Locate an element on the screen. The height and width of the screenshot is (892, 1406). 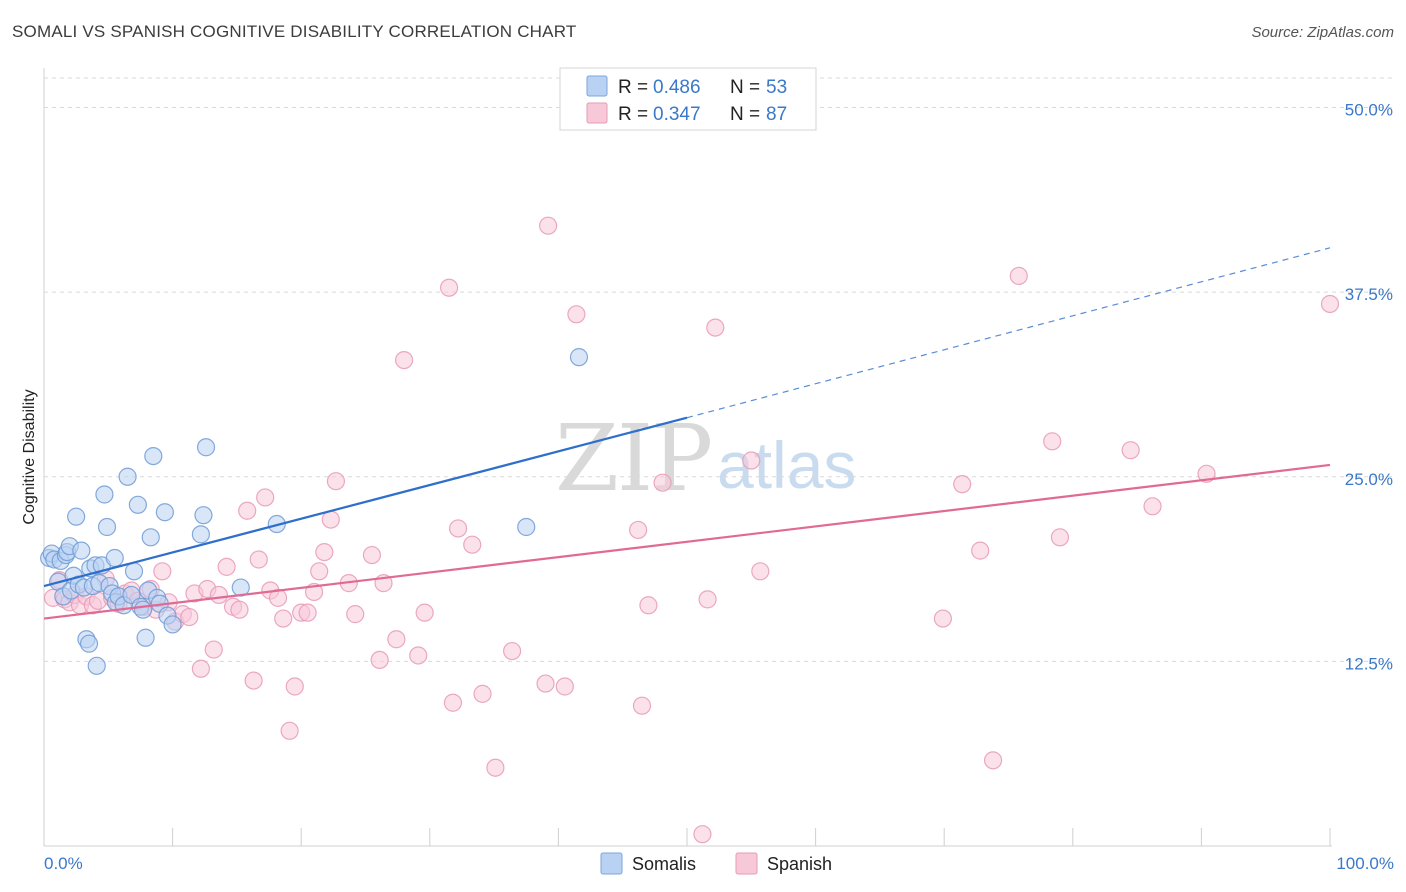
x-tick-label-max: 100.0% is located at coordinates (1365, 863).